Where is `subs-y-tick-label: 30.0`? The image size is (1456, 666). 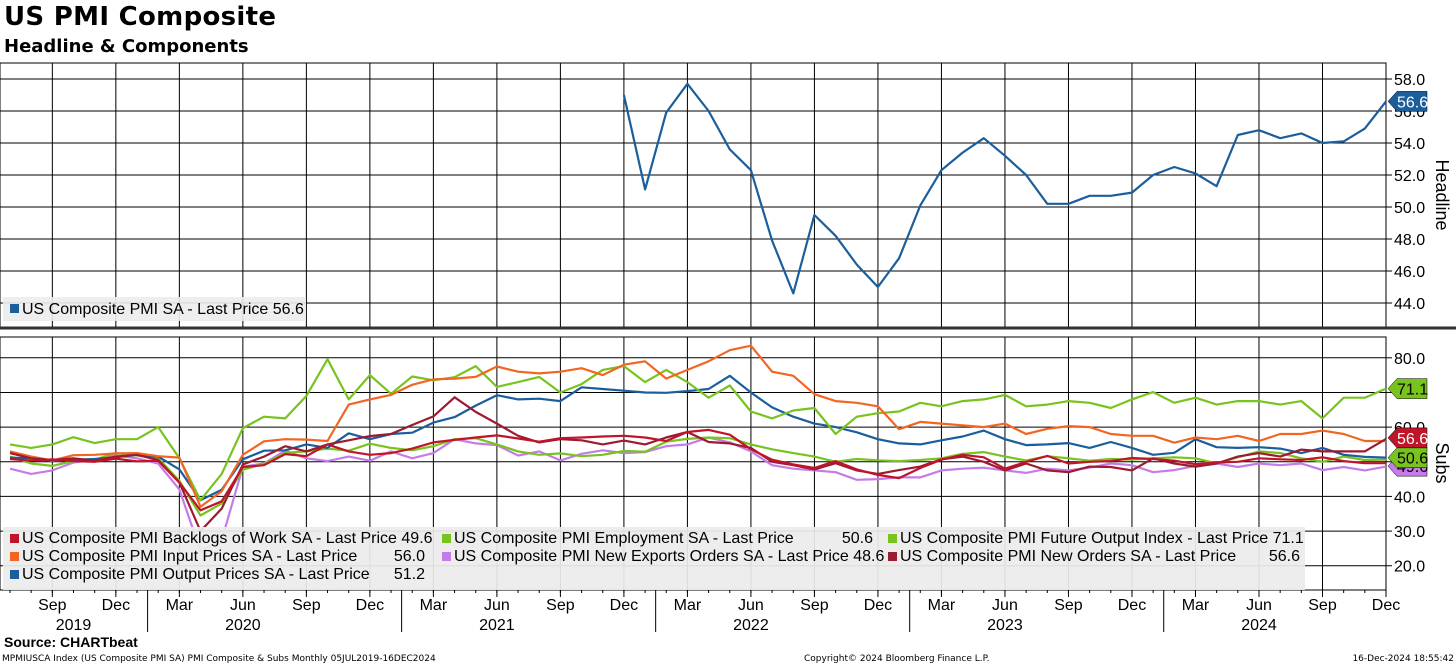
subs-y-tick-label: 30.0 is located at coordinates (1409, 532).